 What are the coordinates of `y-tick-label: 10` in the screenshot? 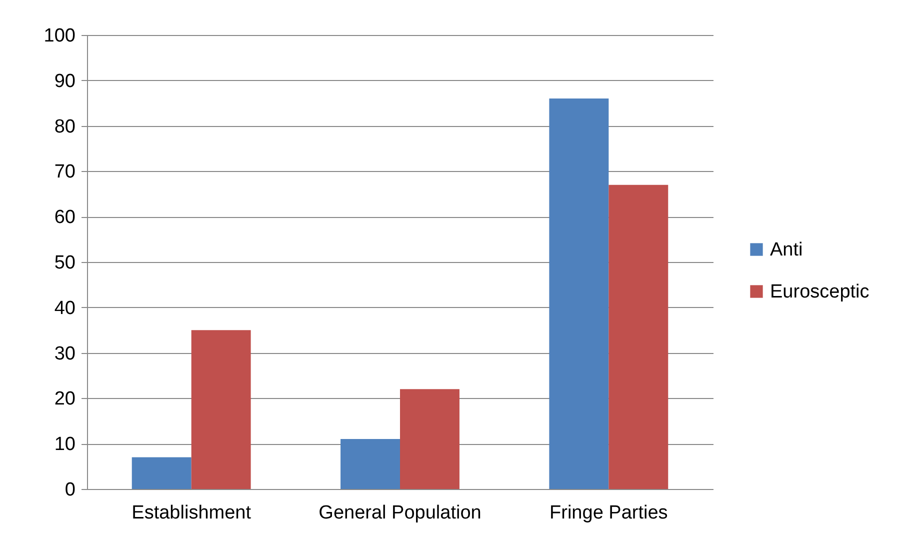 It's located at (65, 445).